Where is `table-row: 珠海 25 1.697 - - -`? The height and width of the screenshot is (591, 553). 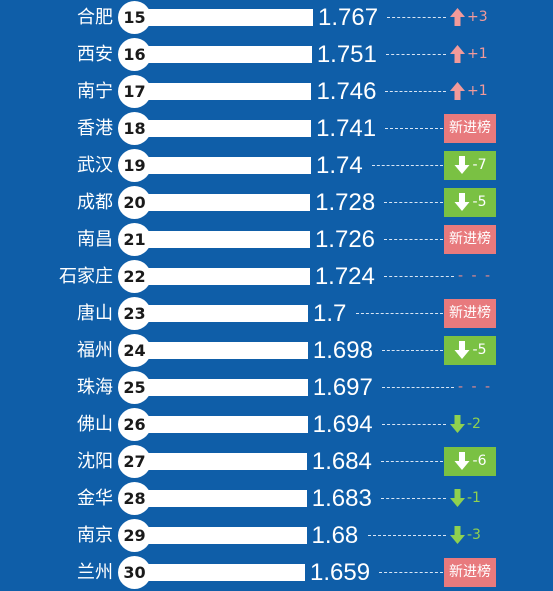 table-row: 珠海 25 1.697 - - - is located at coordinates (276, 387).